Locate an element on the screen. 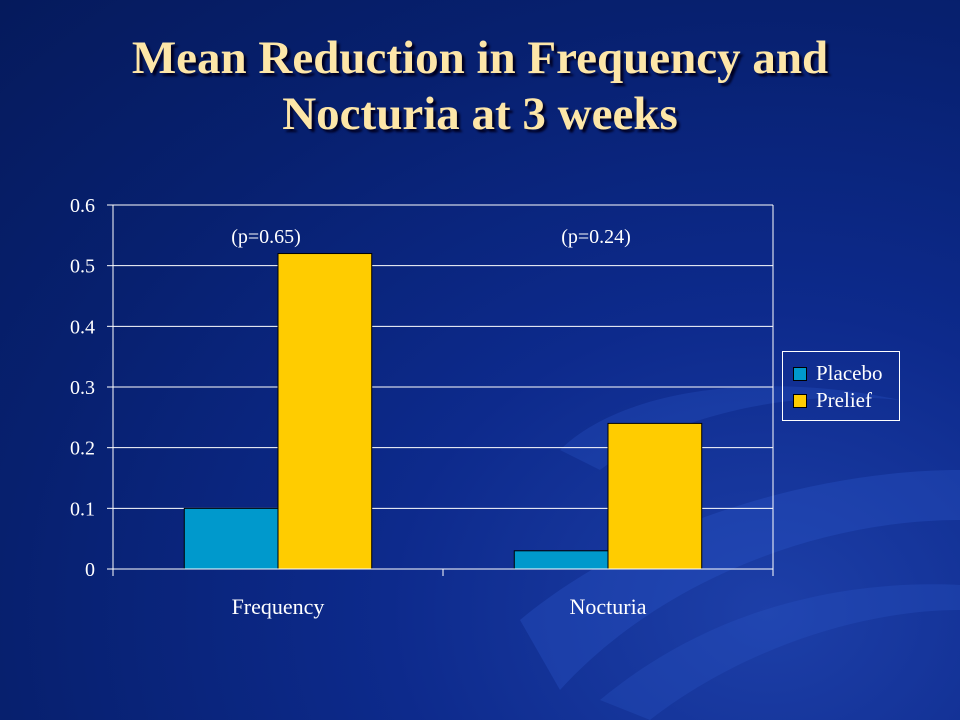 Image resolution: width=960 pixels, height=720 pixels. bar-placebo-frequency is located at coordinates (231, 538).